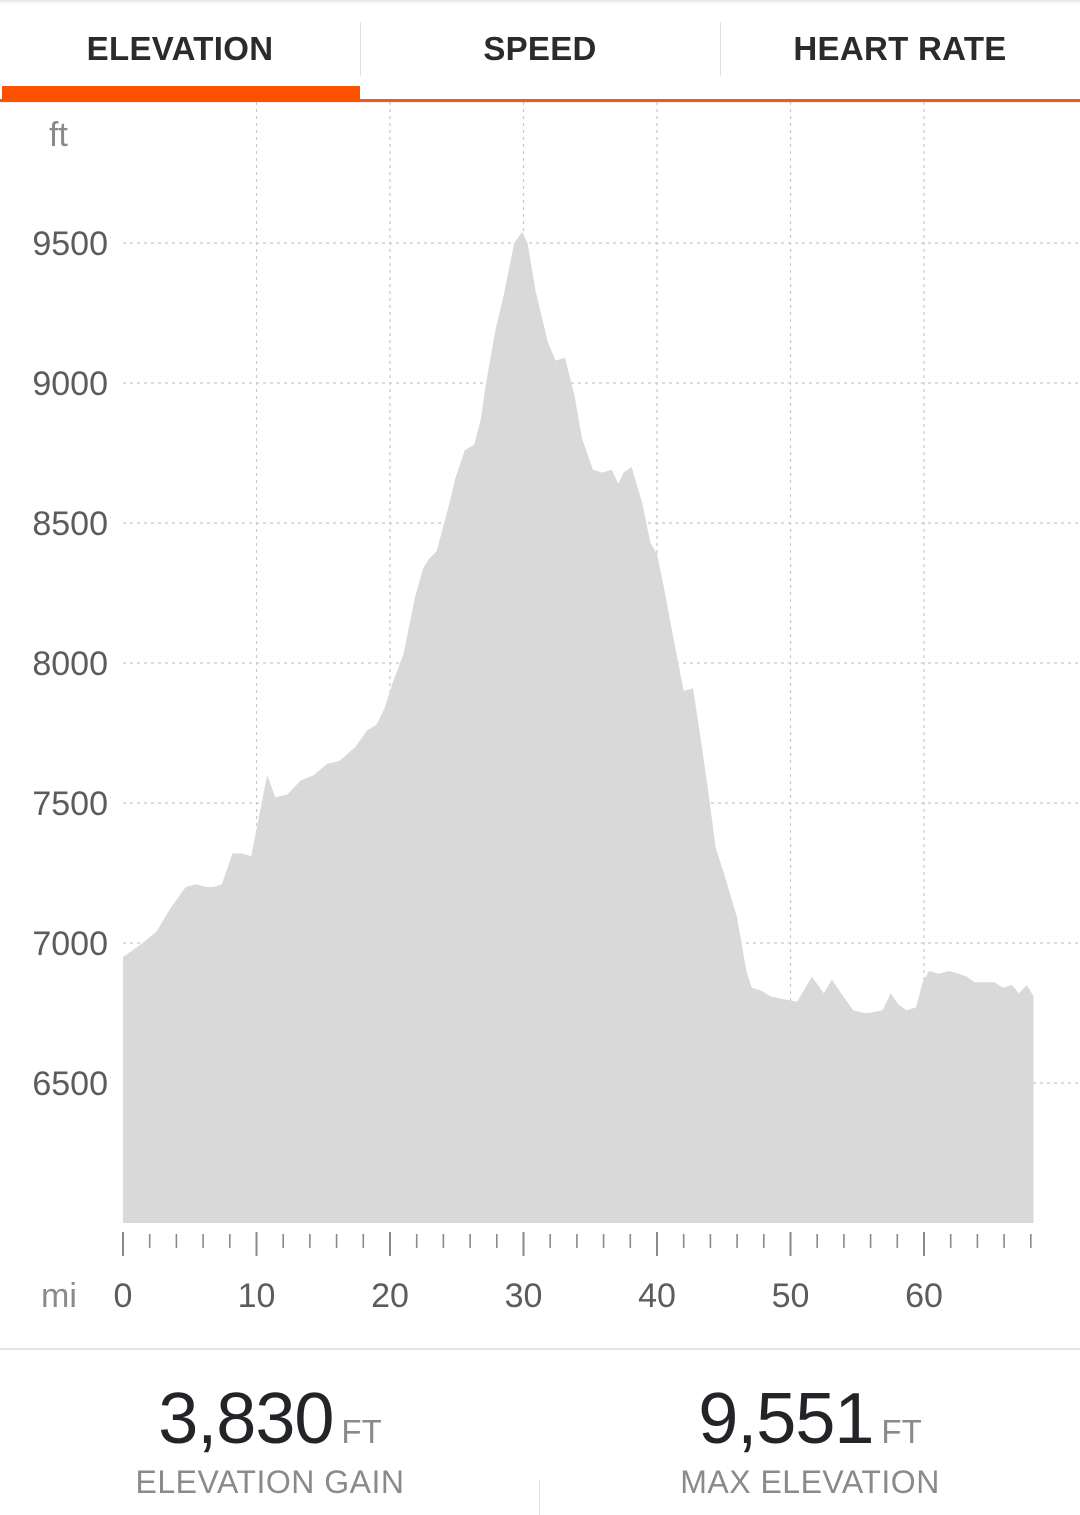 The height and width of the screenshot is (1515, 1080). Describe the element at coordinates (180, 48) in the screenshot. I see `tab-elevation: ELEVATION` at that location.